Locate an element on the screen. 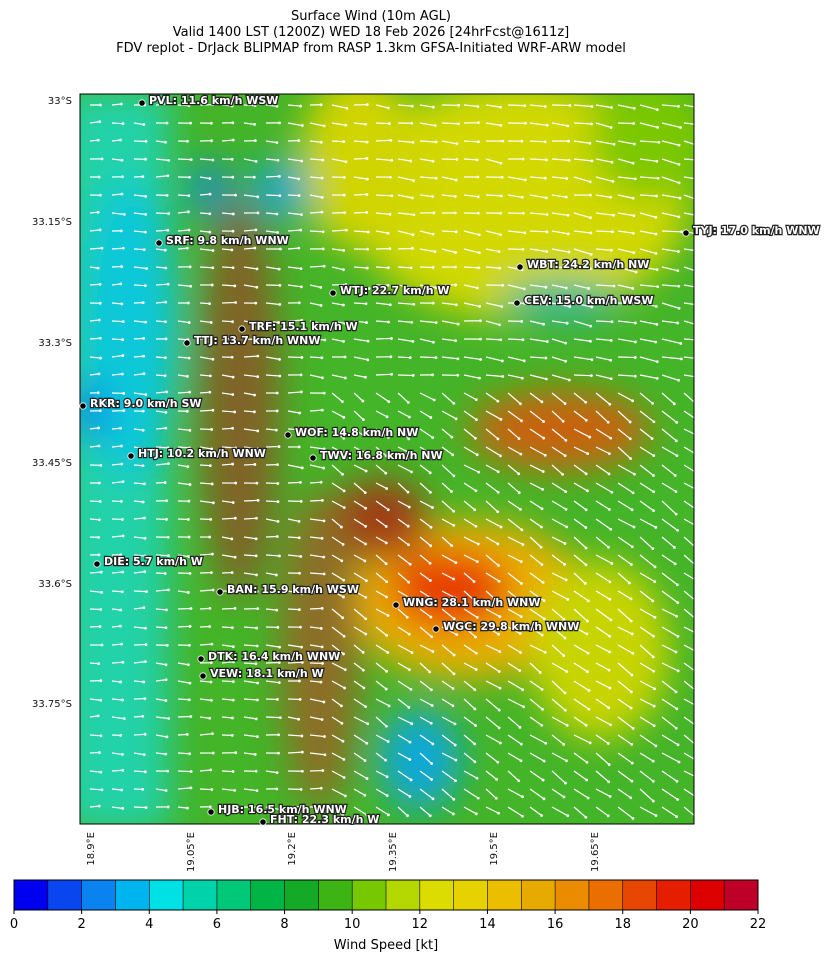 The image size is (830, 966). station-label: WNG: 28.1 km/h WNW is located at coordinates (472, 602).